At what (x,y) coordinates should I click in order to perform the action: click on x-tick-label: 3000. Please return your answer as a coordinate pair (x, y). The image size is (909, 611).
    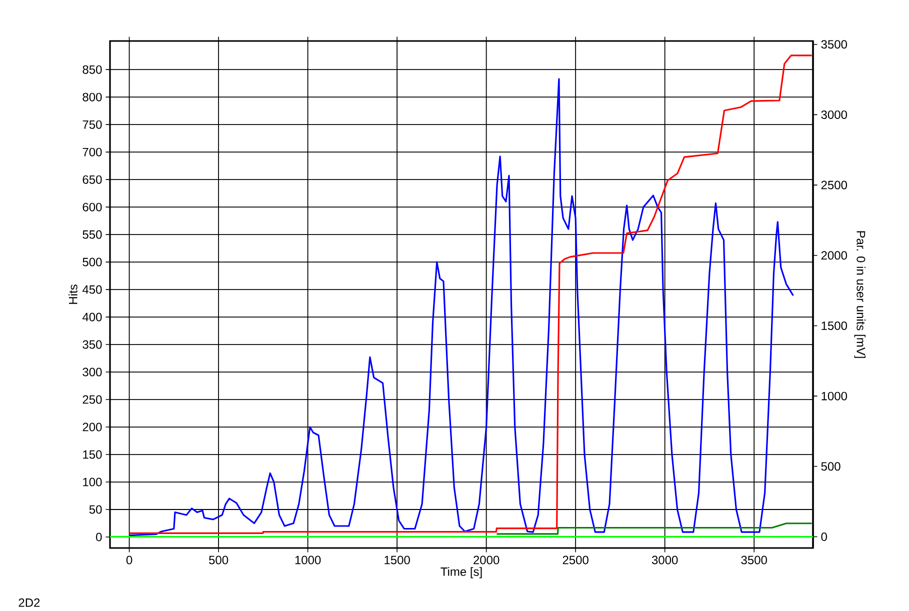
    Looking at the image, I should click on (665, 560).